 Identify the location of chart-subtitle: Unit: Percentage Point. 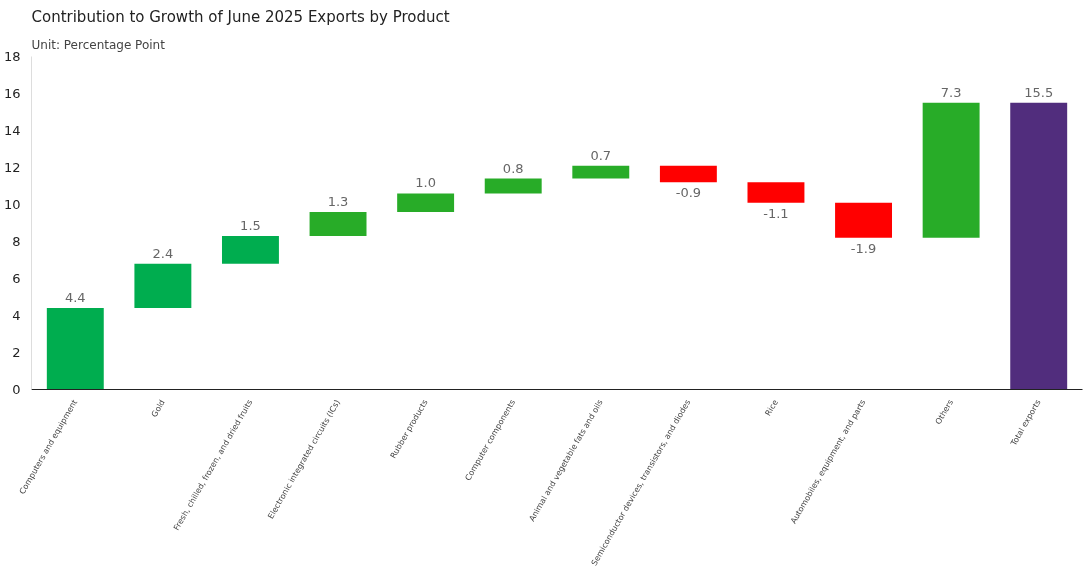
(98, 44).